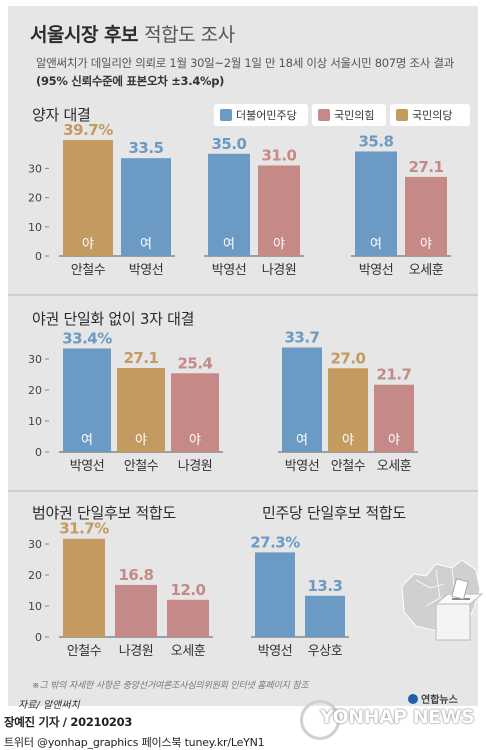 The height and width of the screenshot is (750, 486). What do you see at coordinates (135, 575) in the screenshot?
I see `bar-value-label: 16.8` at bounding box center [135, 575].